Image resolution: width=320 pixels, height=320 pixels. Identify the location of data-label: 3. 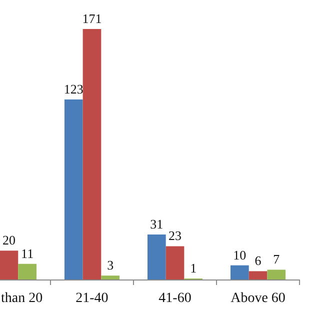
(110, 265).